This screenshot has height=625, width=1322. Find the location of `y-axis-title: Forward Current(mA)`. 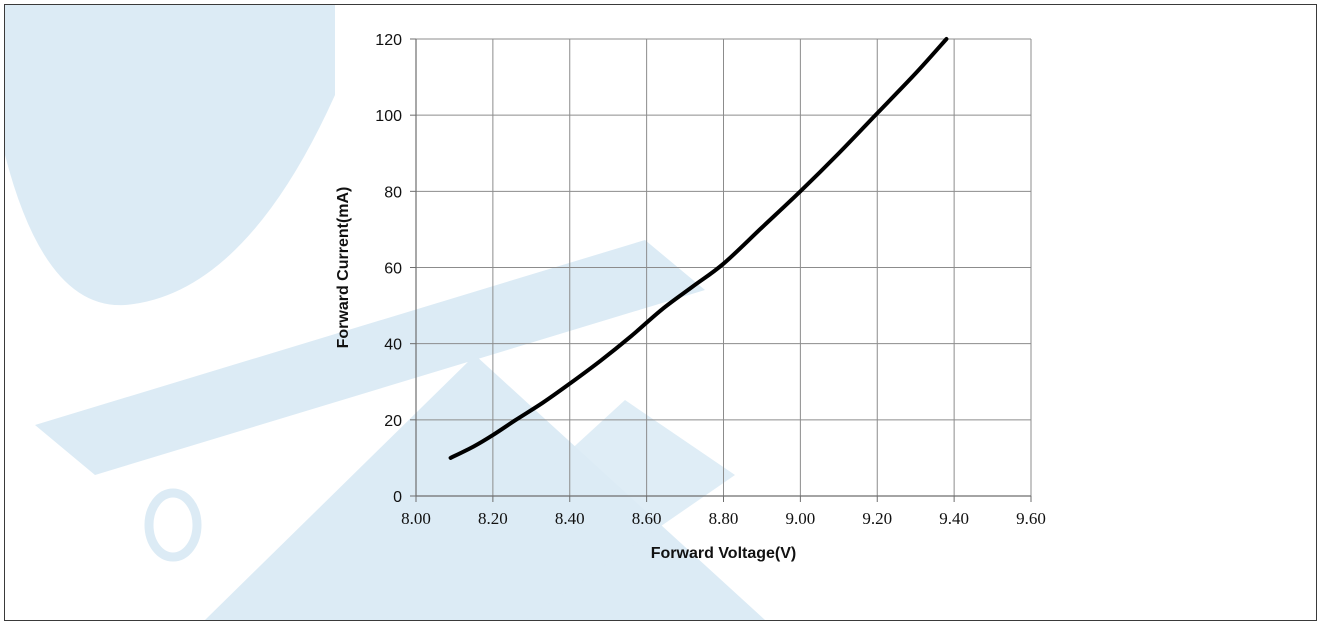

y-axis-title: Forward Current(mA) is located at coordinates (343, 268).